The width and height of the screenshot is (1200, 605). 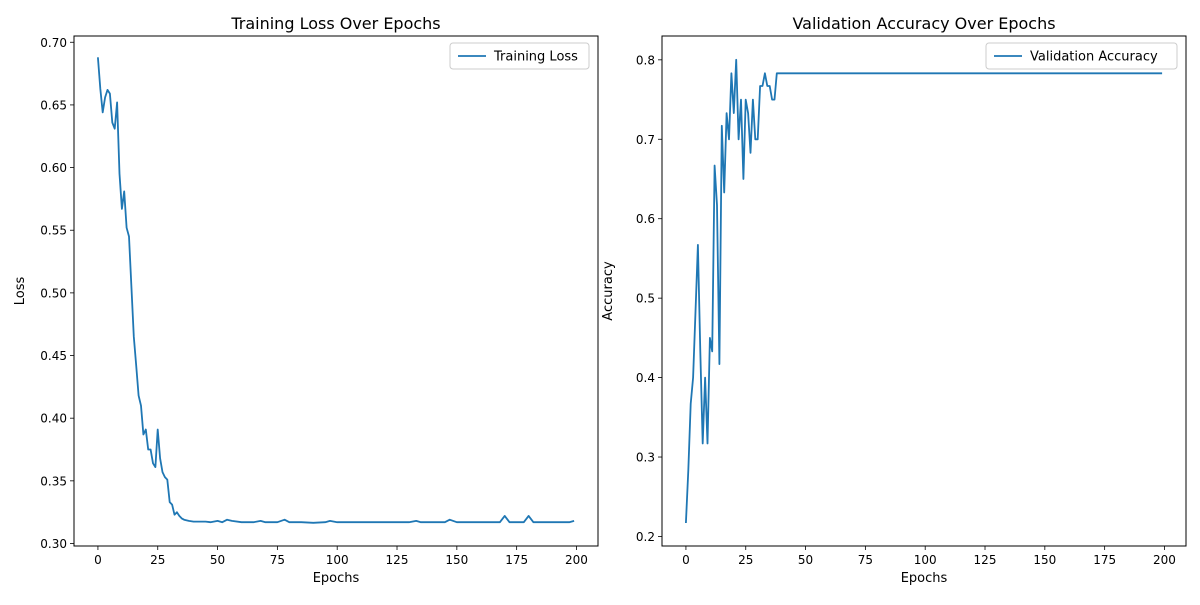 What do you see at coordinates (608, 291) in the screenshot?
I see `y-axis-label: Accuracy` at bounding box center [608, 291].